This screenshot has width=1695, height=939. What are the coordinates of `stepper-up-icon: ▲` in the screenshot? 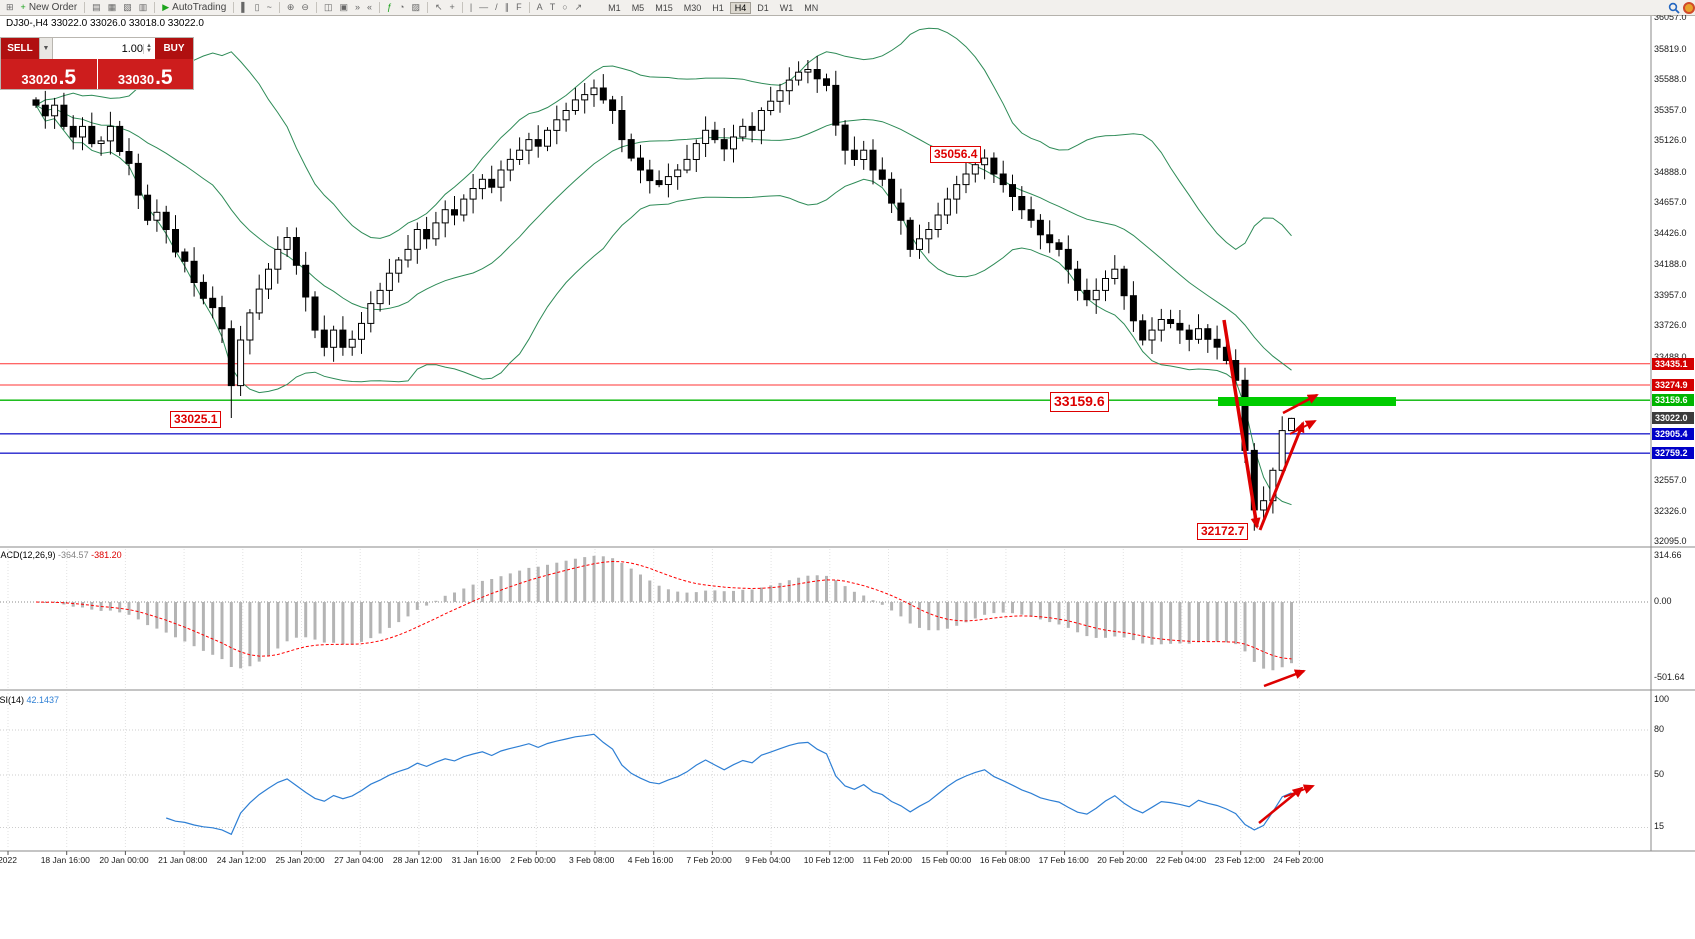 It's located at (149, 45).